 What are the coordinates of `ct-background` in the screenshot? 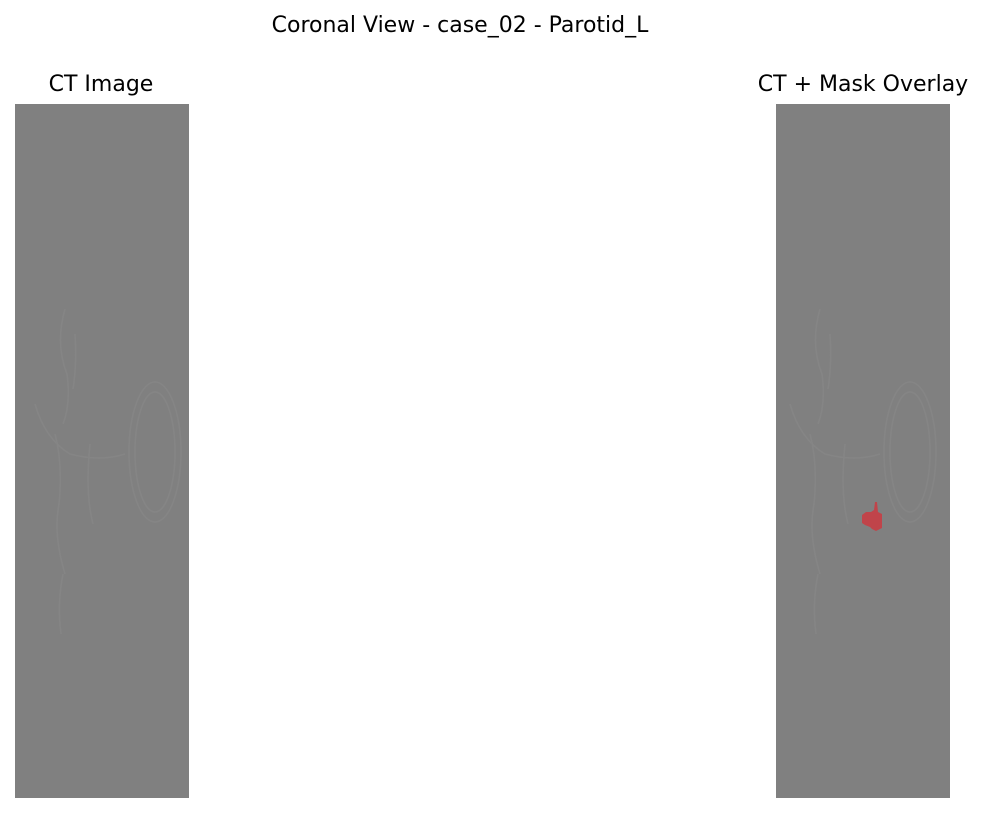 It's located at (102, 451).